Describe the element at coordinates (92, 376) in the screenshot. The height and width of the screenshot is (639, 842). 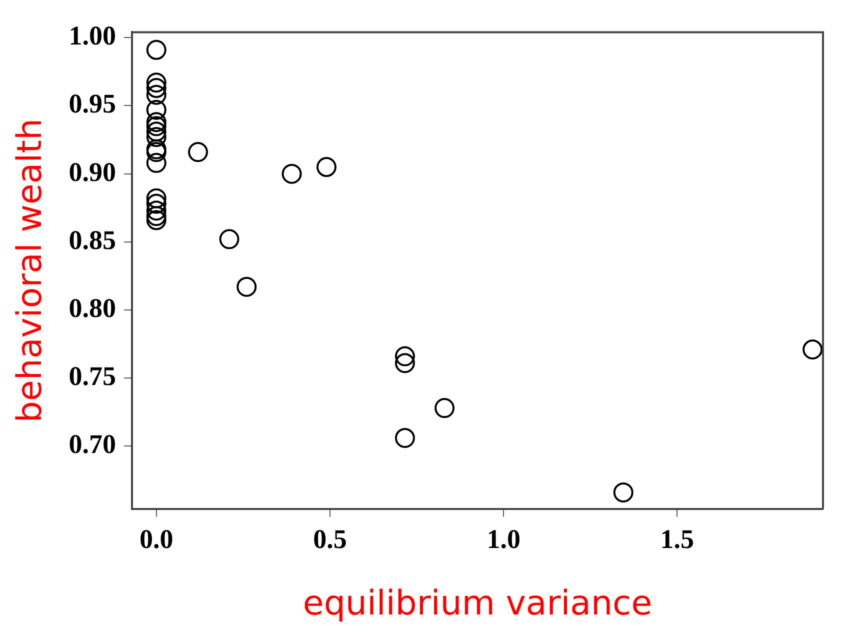
I see `y-tick-label: 0.75` at that location.